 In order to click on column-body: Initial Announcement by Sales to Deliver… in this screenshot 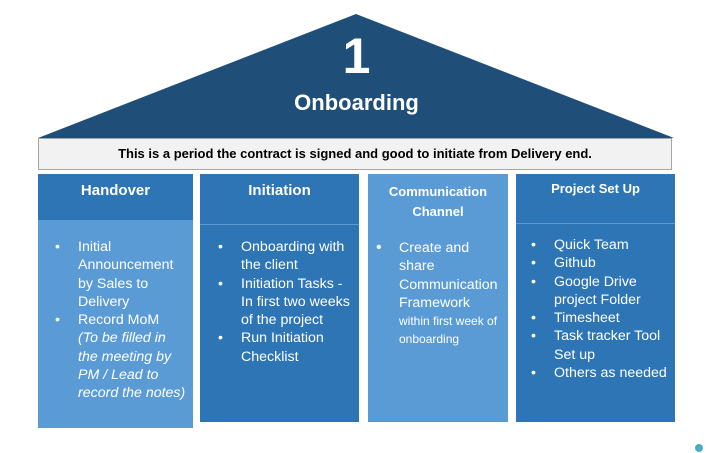, I will do `click(115, 324)`.